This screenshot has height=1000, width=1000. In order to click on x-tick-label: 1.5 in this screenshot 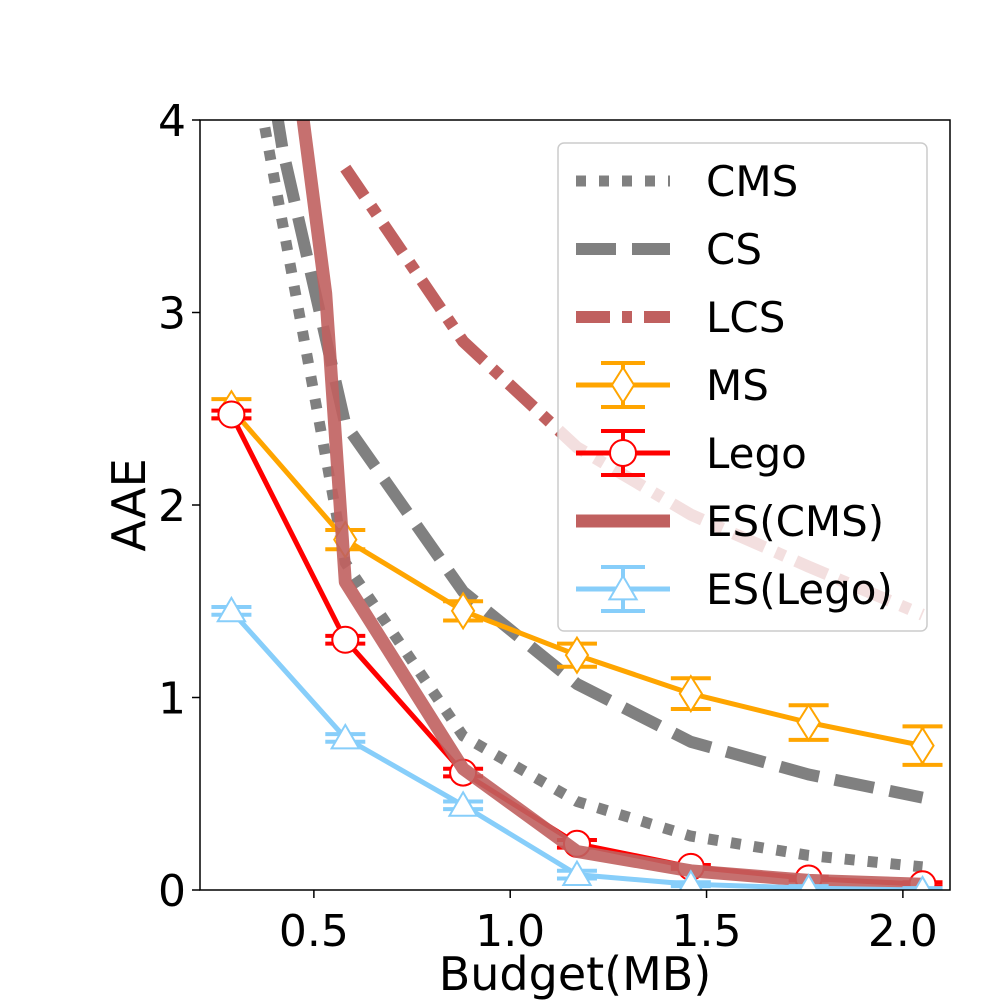, I will do `click(707, 931)`.